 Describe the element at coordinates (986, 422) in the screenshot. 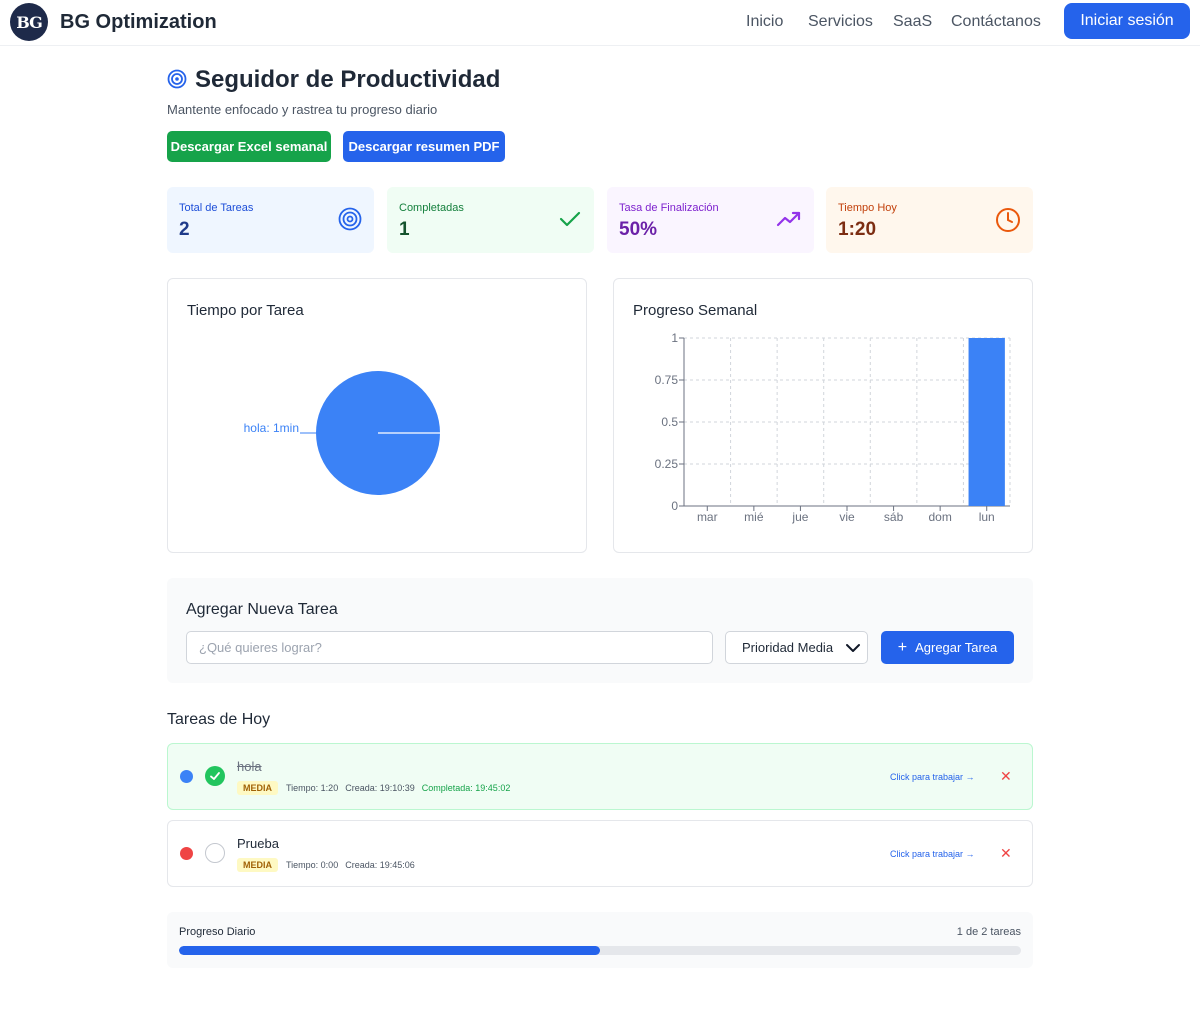

I see `bar-lun` at that location.